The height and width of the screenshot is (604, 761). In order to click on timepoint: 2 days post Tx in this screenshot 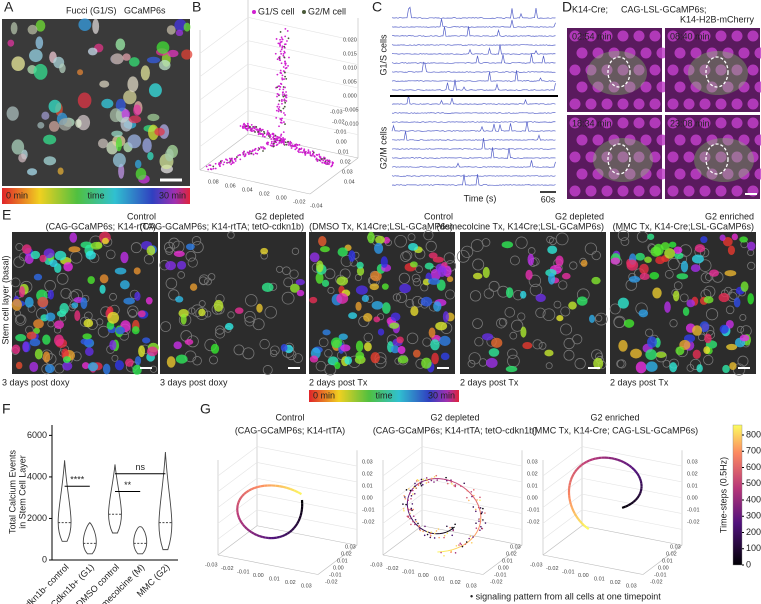, I will do `click(639, 382)`.